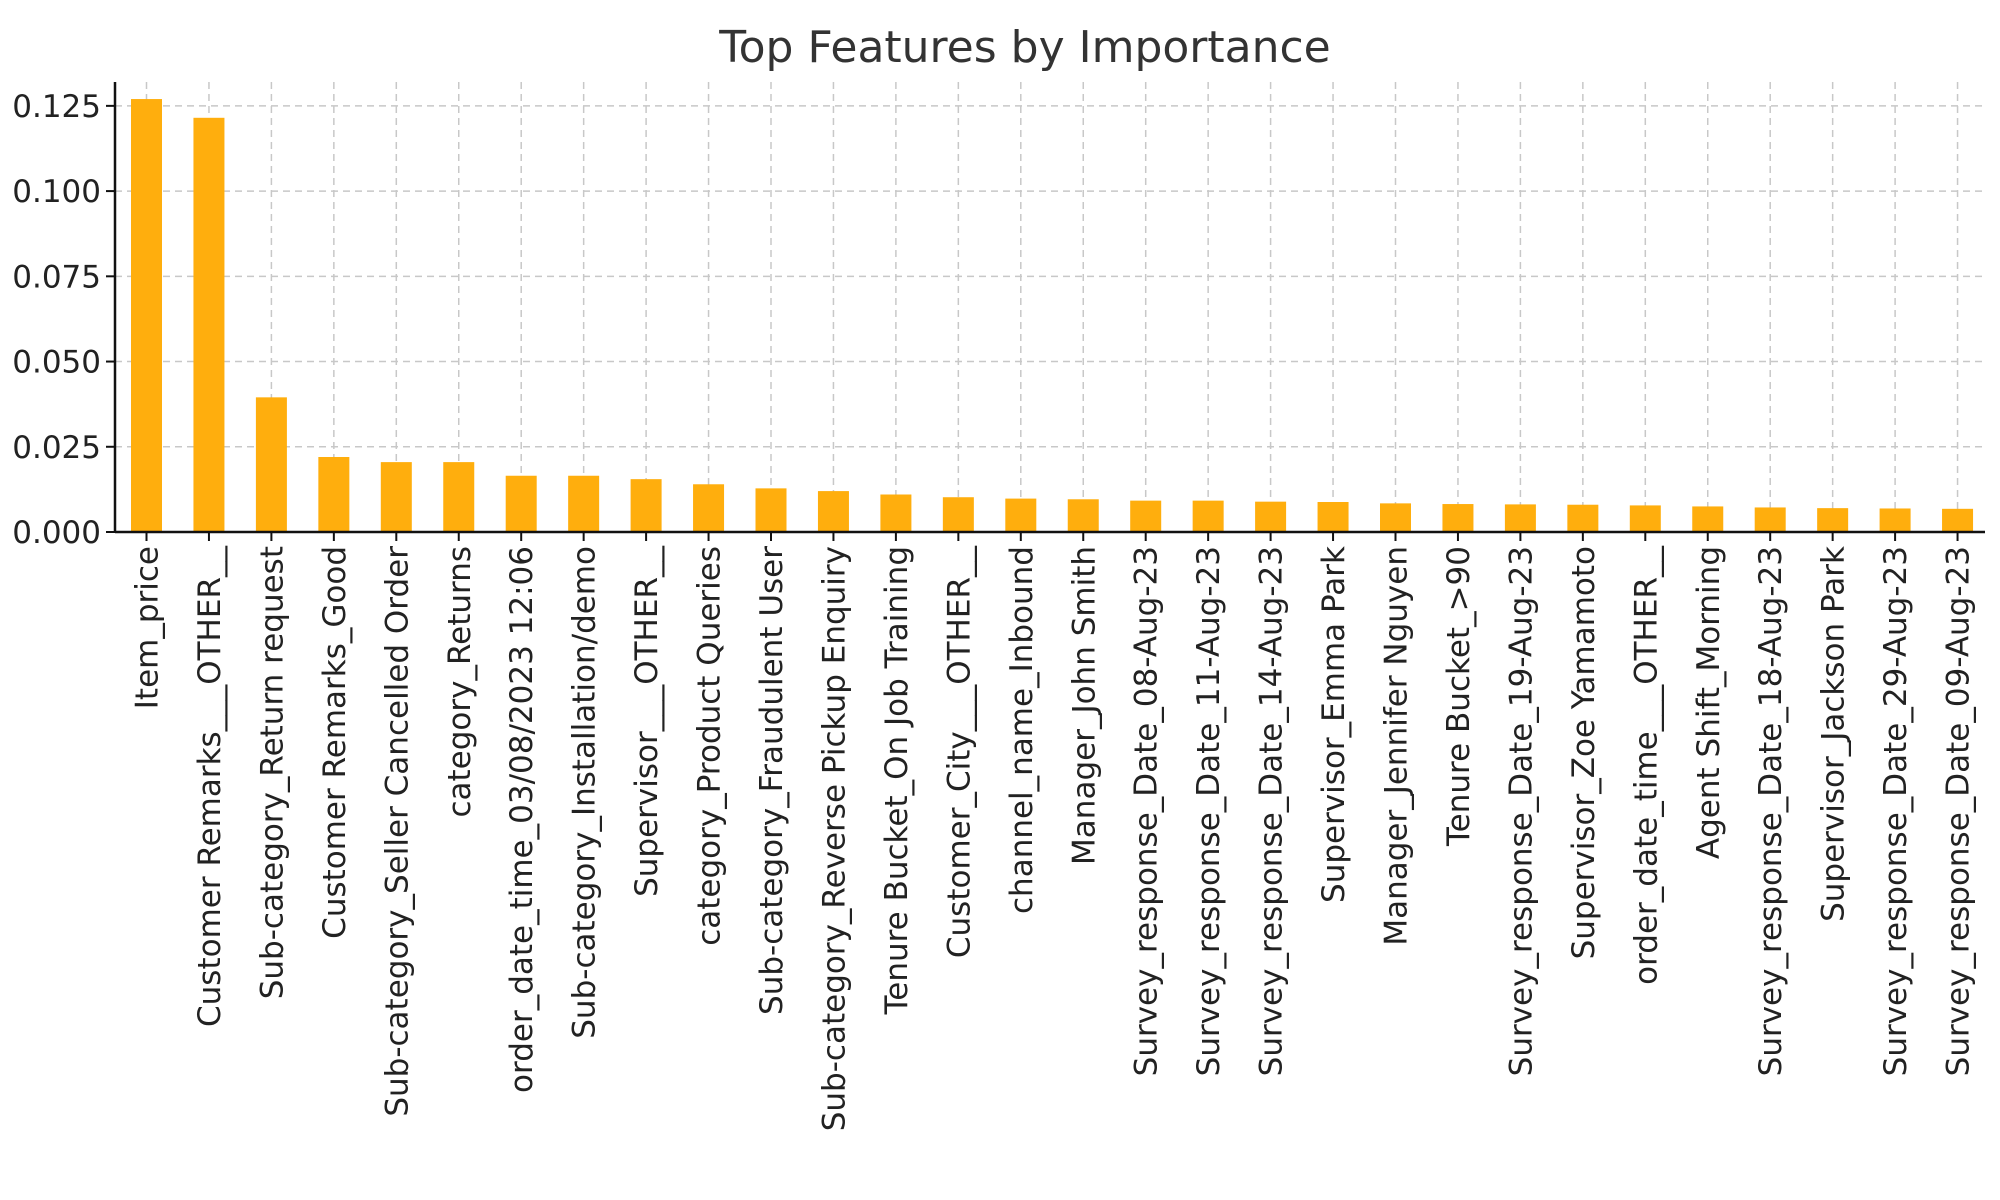  I want to click on x-tick-label: Survey_response_Date_08-Aug-23, so click(1147, 811).